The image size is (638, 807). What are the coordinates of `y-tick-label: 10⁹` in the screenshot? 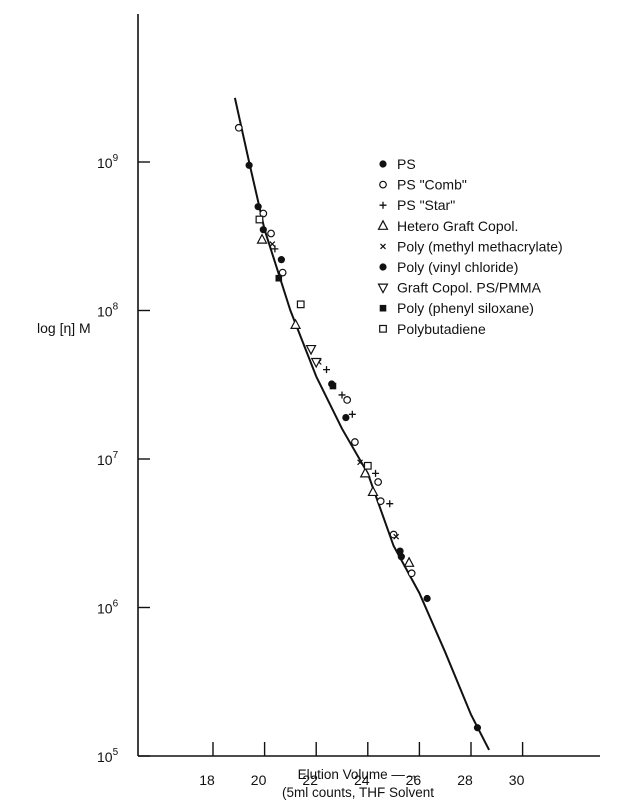 It's located at (108, 162).